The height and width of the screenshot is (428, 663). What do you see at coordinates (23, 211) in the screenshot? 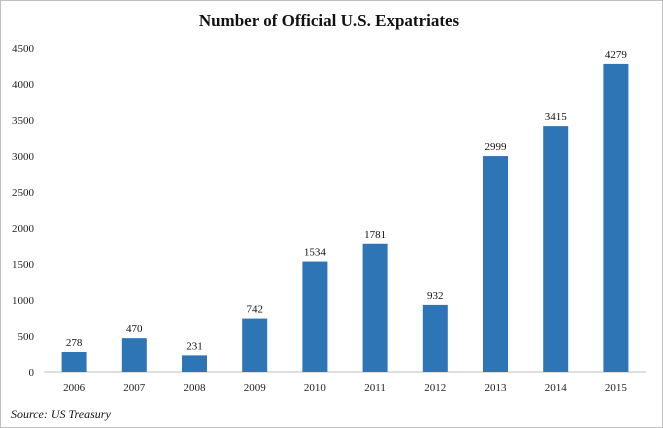
I see `y-axis: 0 500 1000 1500 2000 2500 3000 3500 4000 4500` at bounding box center [23, 211].